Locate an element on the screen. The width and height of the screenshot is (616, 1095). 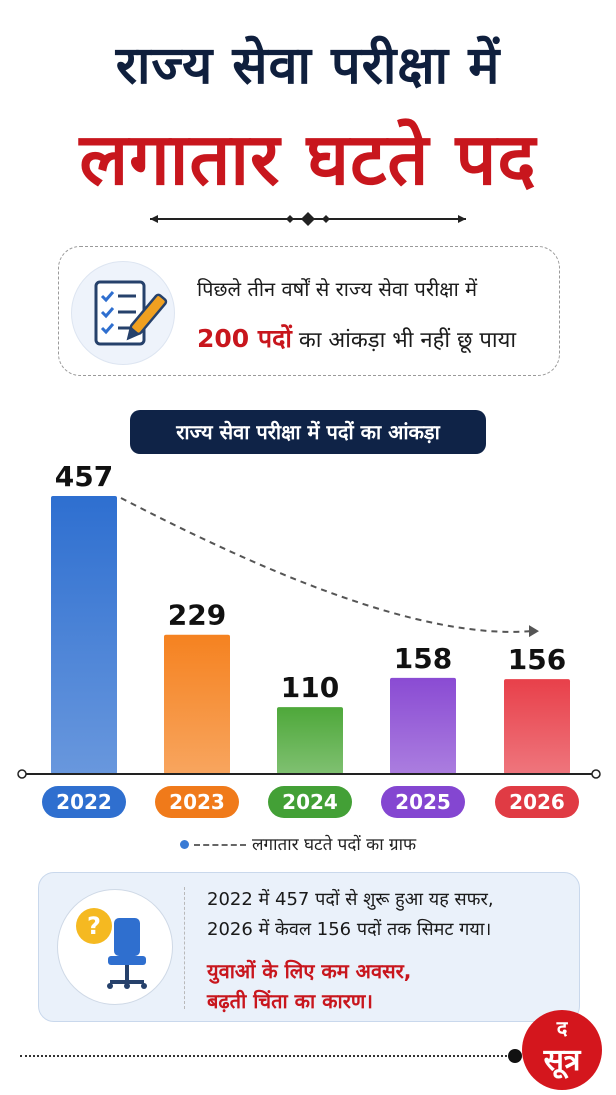
year-label-2022: 2022 is located at coordinates (84, 802).